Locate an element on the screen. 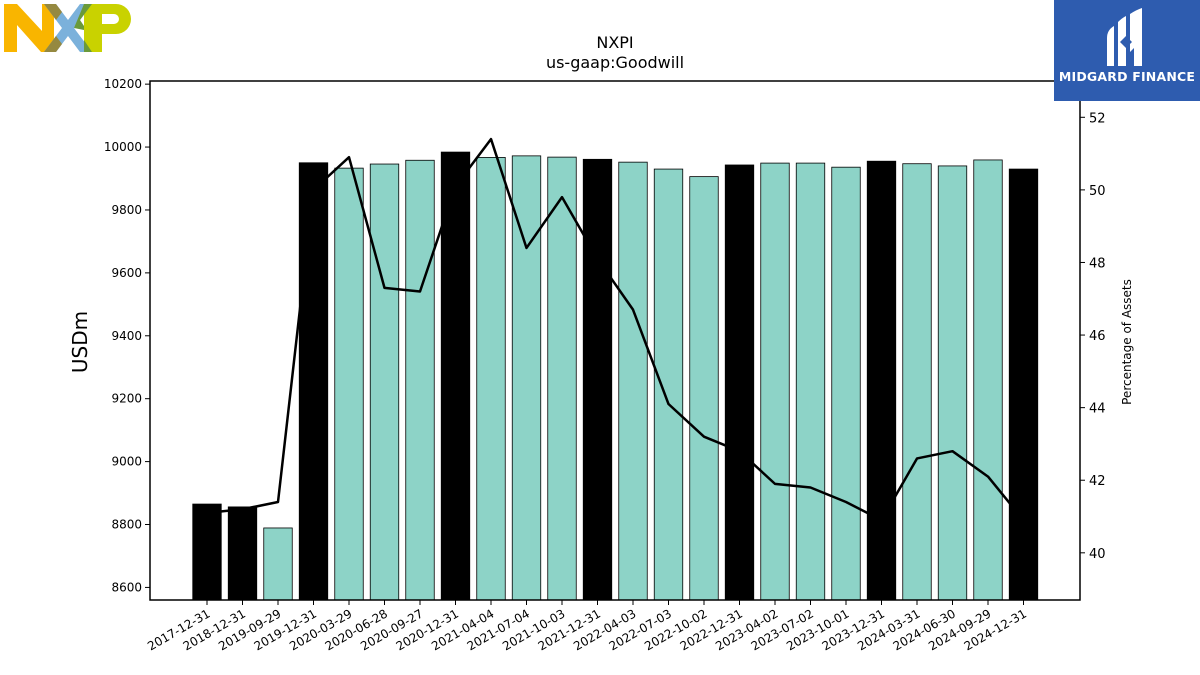 Image resolution: width=1200 pixels, height=675 pixels. y-tick-label: 9400 is located at coordinates (126, 336).